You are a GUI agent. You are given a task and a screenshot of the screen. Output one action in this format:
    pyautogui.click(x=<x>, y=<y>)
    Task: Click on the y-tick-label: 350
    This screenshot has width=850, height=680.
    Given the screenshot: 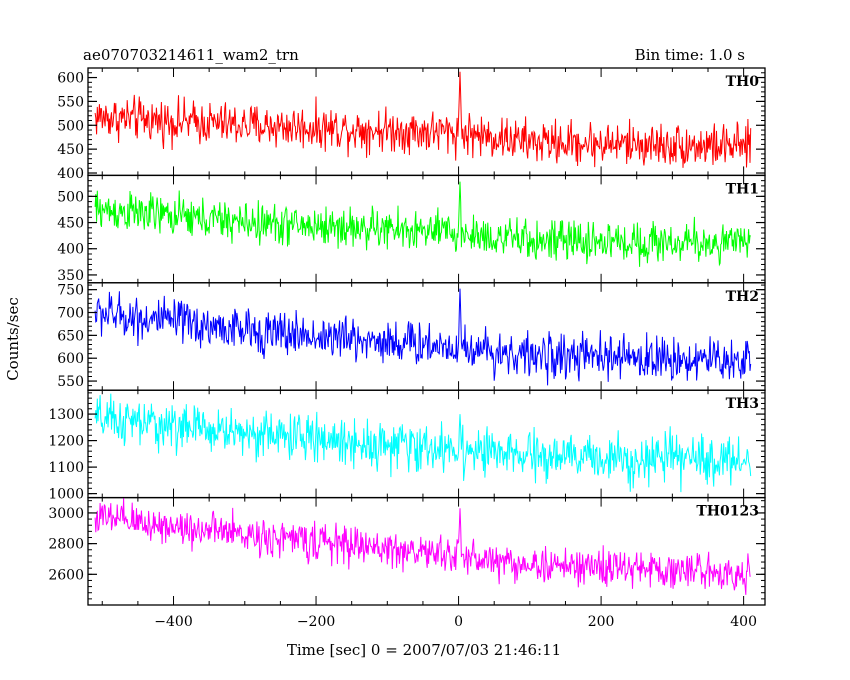 What is the action you would take?
    pyautogui.click(x=70, y=276)
    